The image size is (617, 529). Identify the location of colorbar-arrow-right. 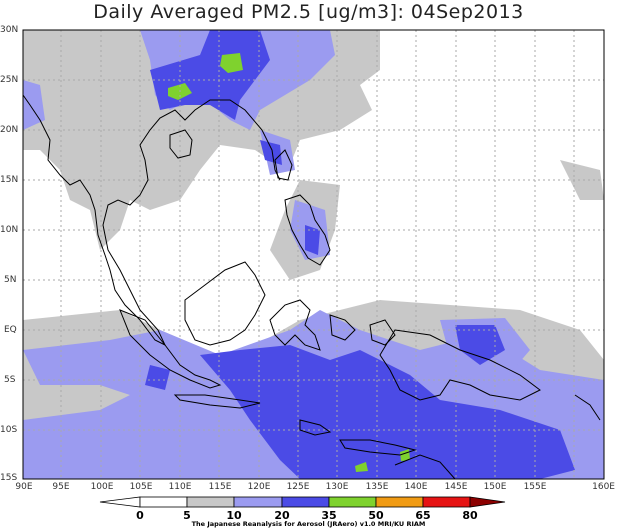
(487, 502).